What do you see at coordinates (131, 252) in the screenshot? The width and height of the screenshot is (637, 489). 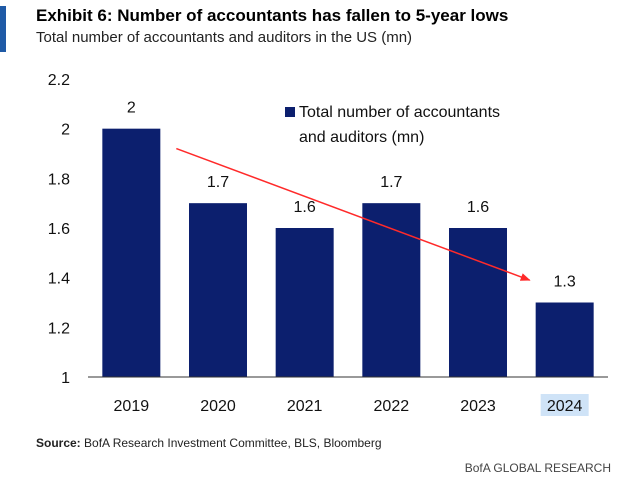 I see `bar-2019` at bounding box center [131, 252].